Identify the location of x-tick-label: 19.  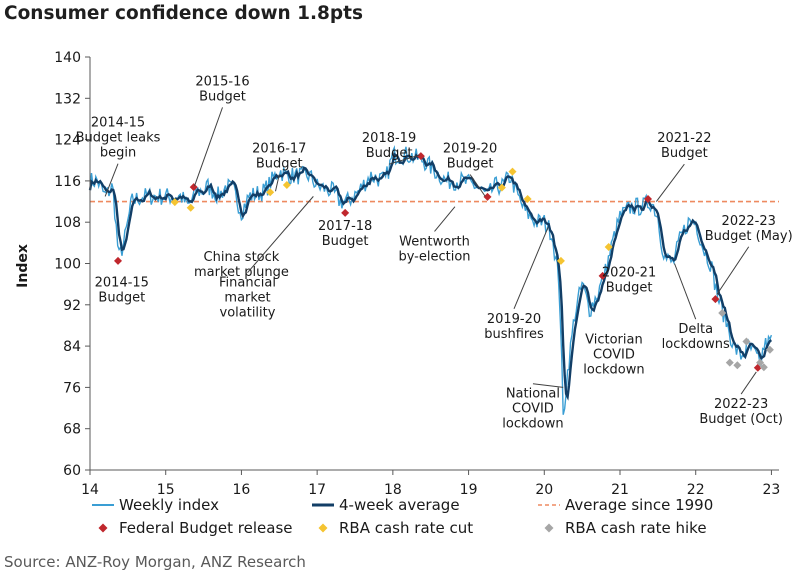
(469, 490).